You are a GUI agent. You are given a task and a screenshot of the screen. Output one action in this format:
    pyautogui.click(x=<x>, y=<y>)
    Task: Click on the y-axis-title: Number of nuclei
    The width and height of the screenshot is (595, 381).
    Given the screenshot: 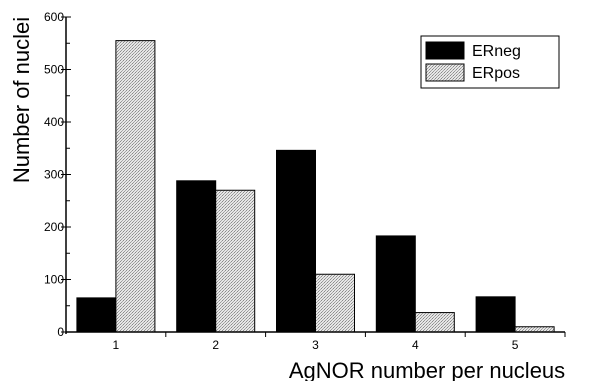 What is the action you would take?
    pyautogui.click(x=21, y=100)
    